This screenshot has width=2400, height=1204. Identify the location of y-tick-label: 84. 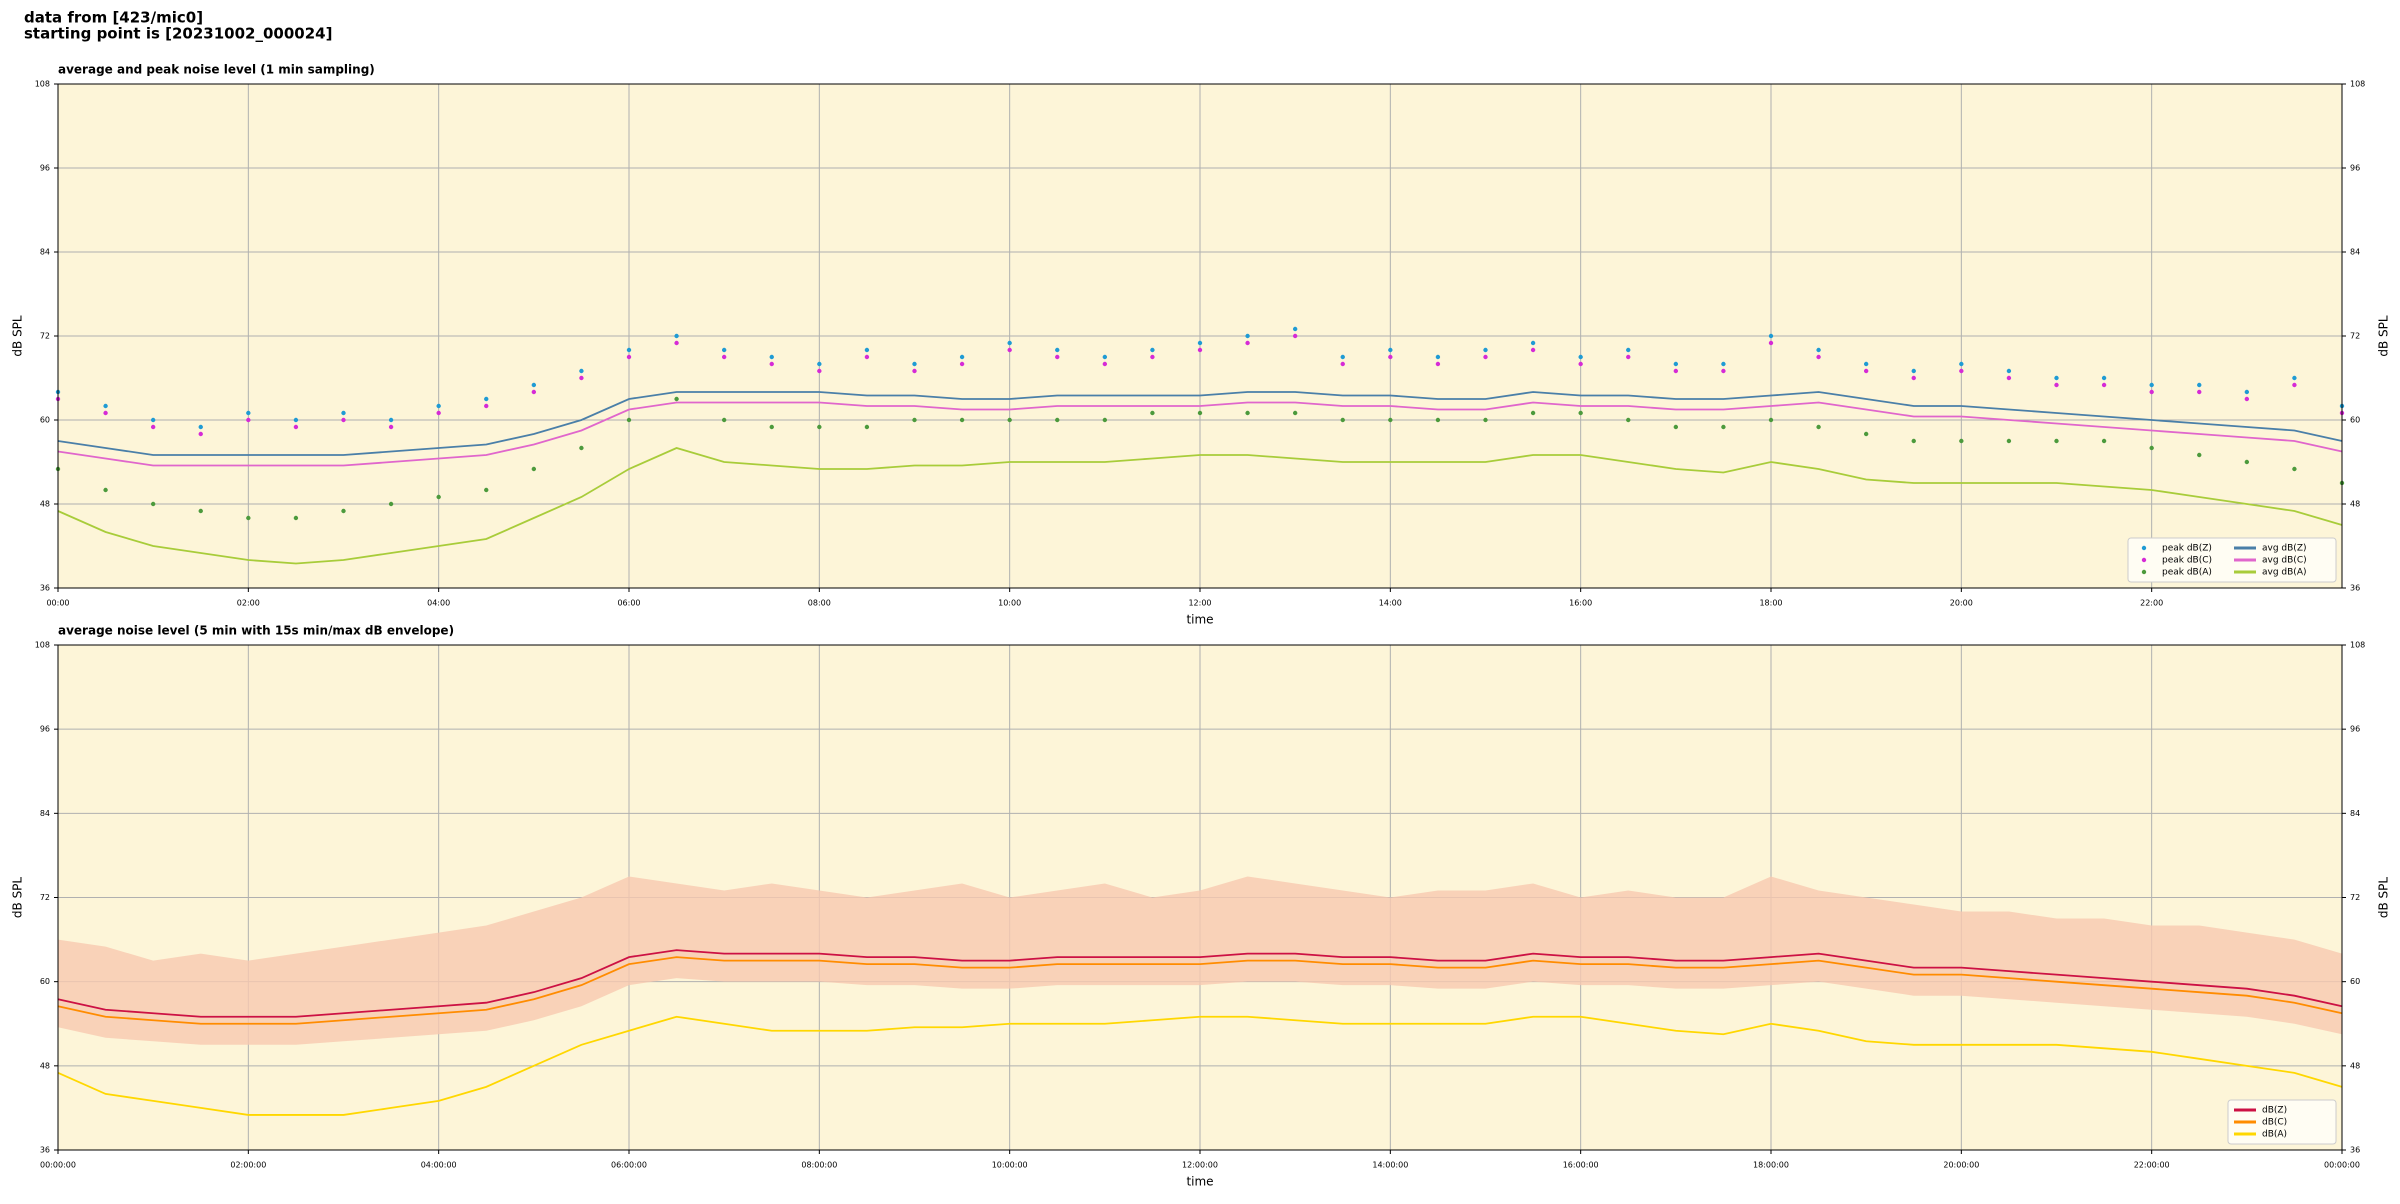
(45, 813).